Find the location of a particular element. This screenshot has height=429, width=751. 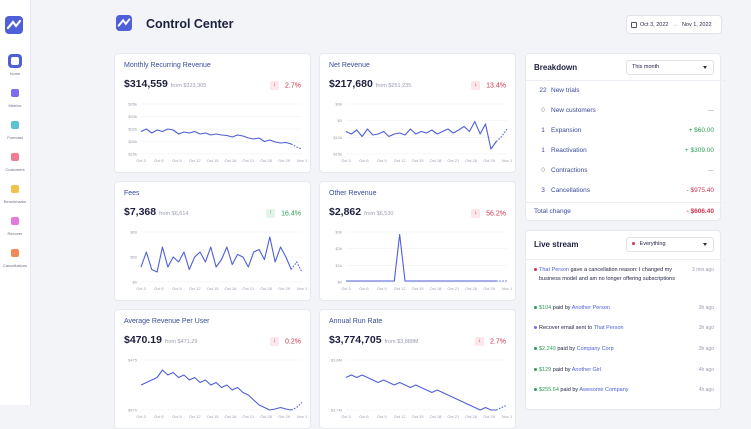

metric-previous: from $323,305 is located at coordinates (188, 86).